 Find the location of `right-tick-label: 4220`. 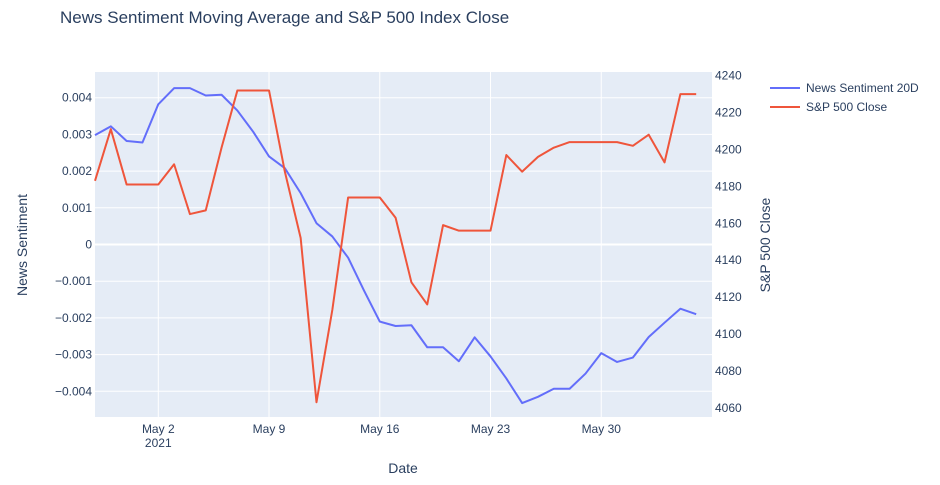

right-tick-label: 4220 is located at coordinates (728, 113).